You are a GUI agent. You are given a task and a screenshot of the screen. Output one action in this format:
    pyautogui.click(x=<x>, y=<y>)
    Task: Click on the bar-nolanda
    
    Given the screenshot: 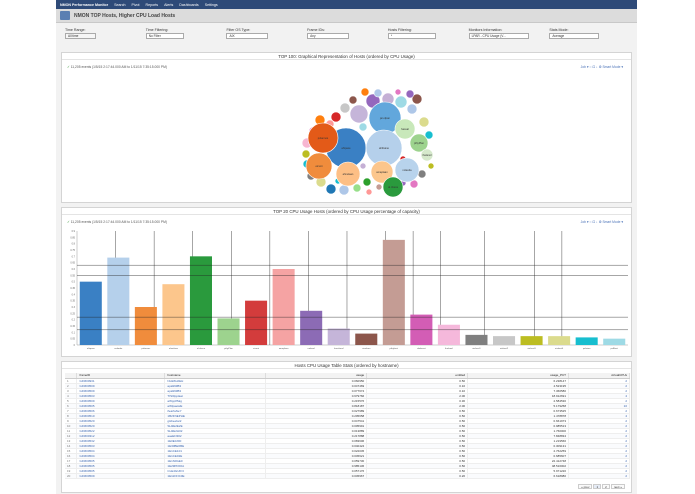 What is the action you would take?
    pyautogui.click(x=118, y=301)
    